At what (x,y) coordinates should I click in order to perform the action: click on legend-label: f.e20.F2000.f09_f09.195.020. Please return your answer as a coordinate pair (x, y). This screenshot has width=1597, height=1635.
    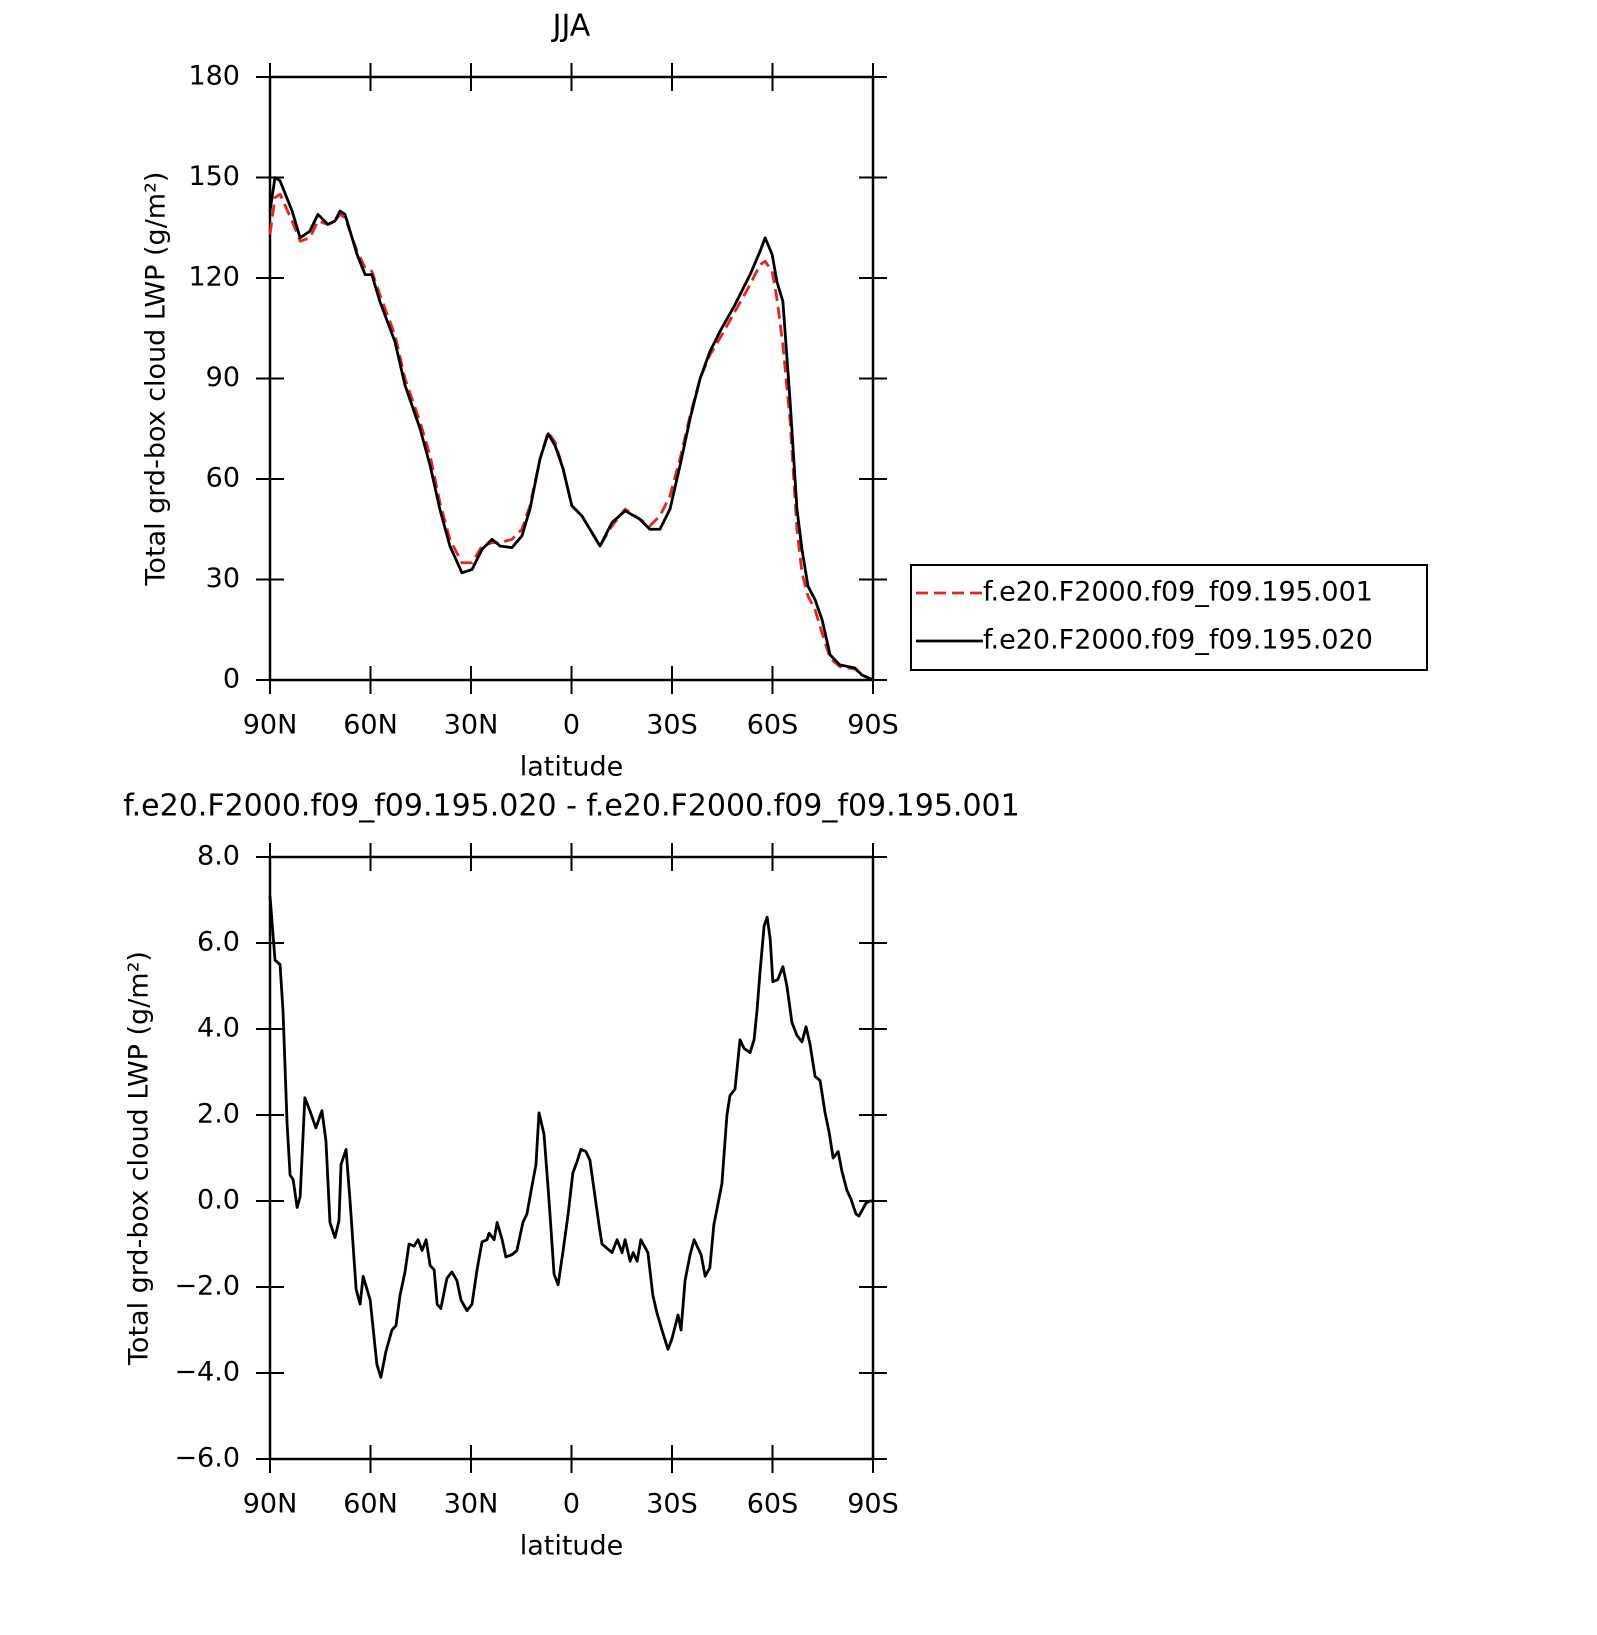
    Looking at the image, I should click on (1178, 640).